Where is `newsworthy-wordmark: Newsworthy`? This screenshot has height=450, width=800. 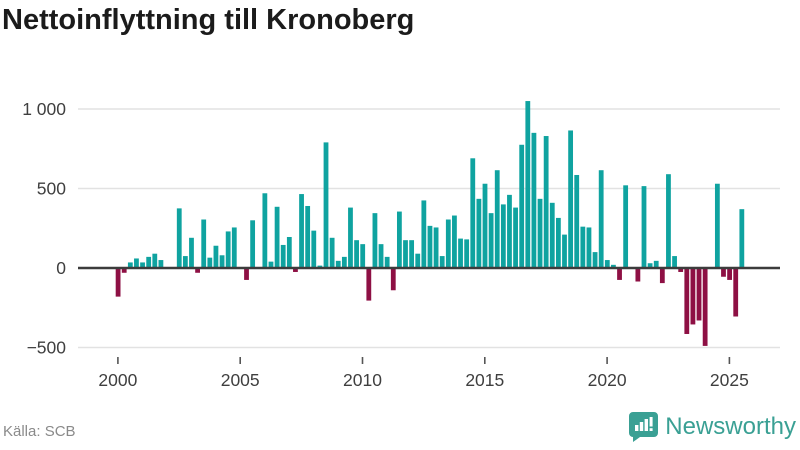
newsworthy-wordmark: Newsworthy is located at coordinates (730, 426).